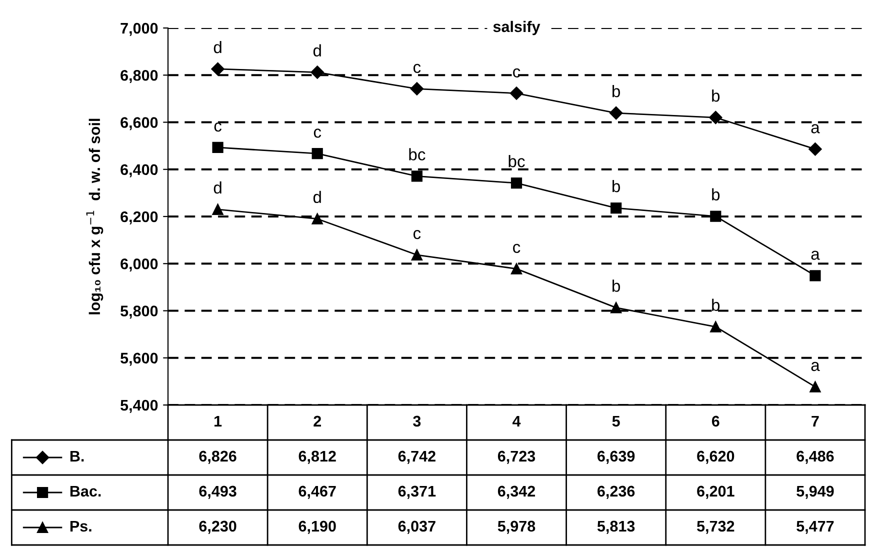 Image resolution: width=877 pixels, height=551 pixels. What do you see at coordinates (417, 492) in the screenshot?
I see `data-label: 6,371` at bounding box center [417, 492].